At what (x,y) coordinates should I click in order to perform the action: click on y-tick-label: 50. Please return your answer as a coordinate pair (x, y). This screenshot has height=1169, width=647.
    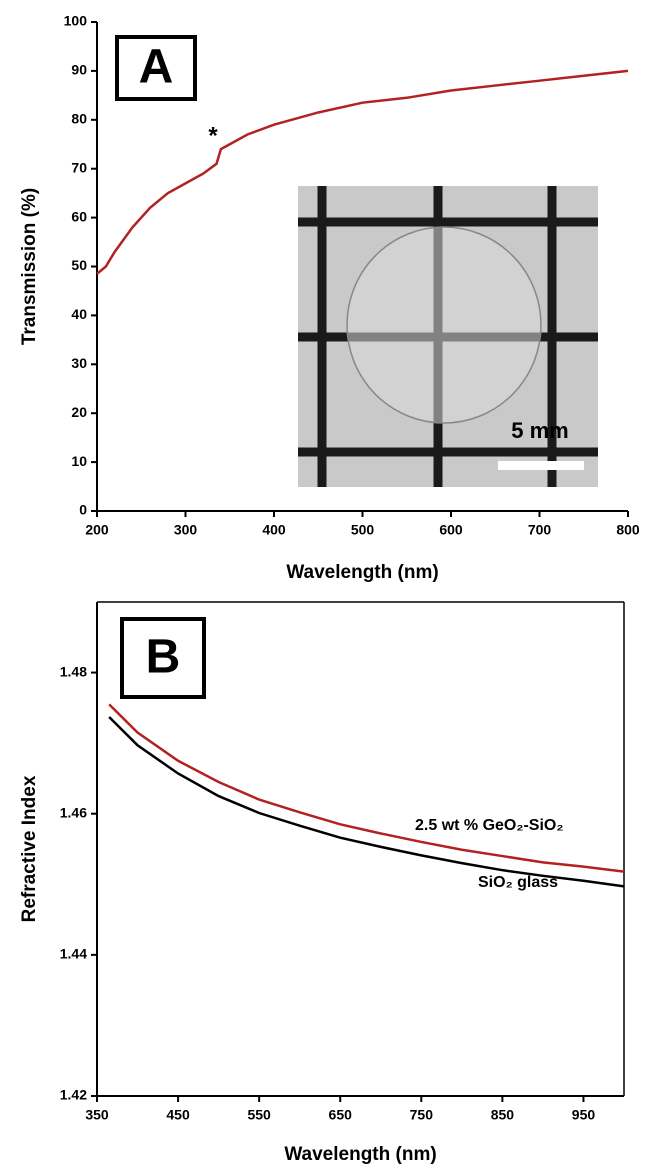
    Looking at the image, I should click on (79, 265).